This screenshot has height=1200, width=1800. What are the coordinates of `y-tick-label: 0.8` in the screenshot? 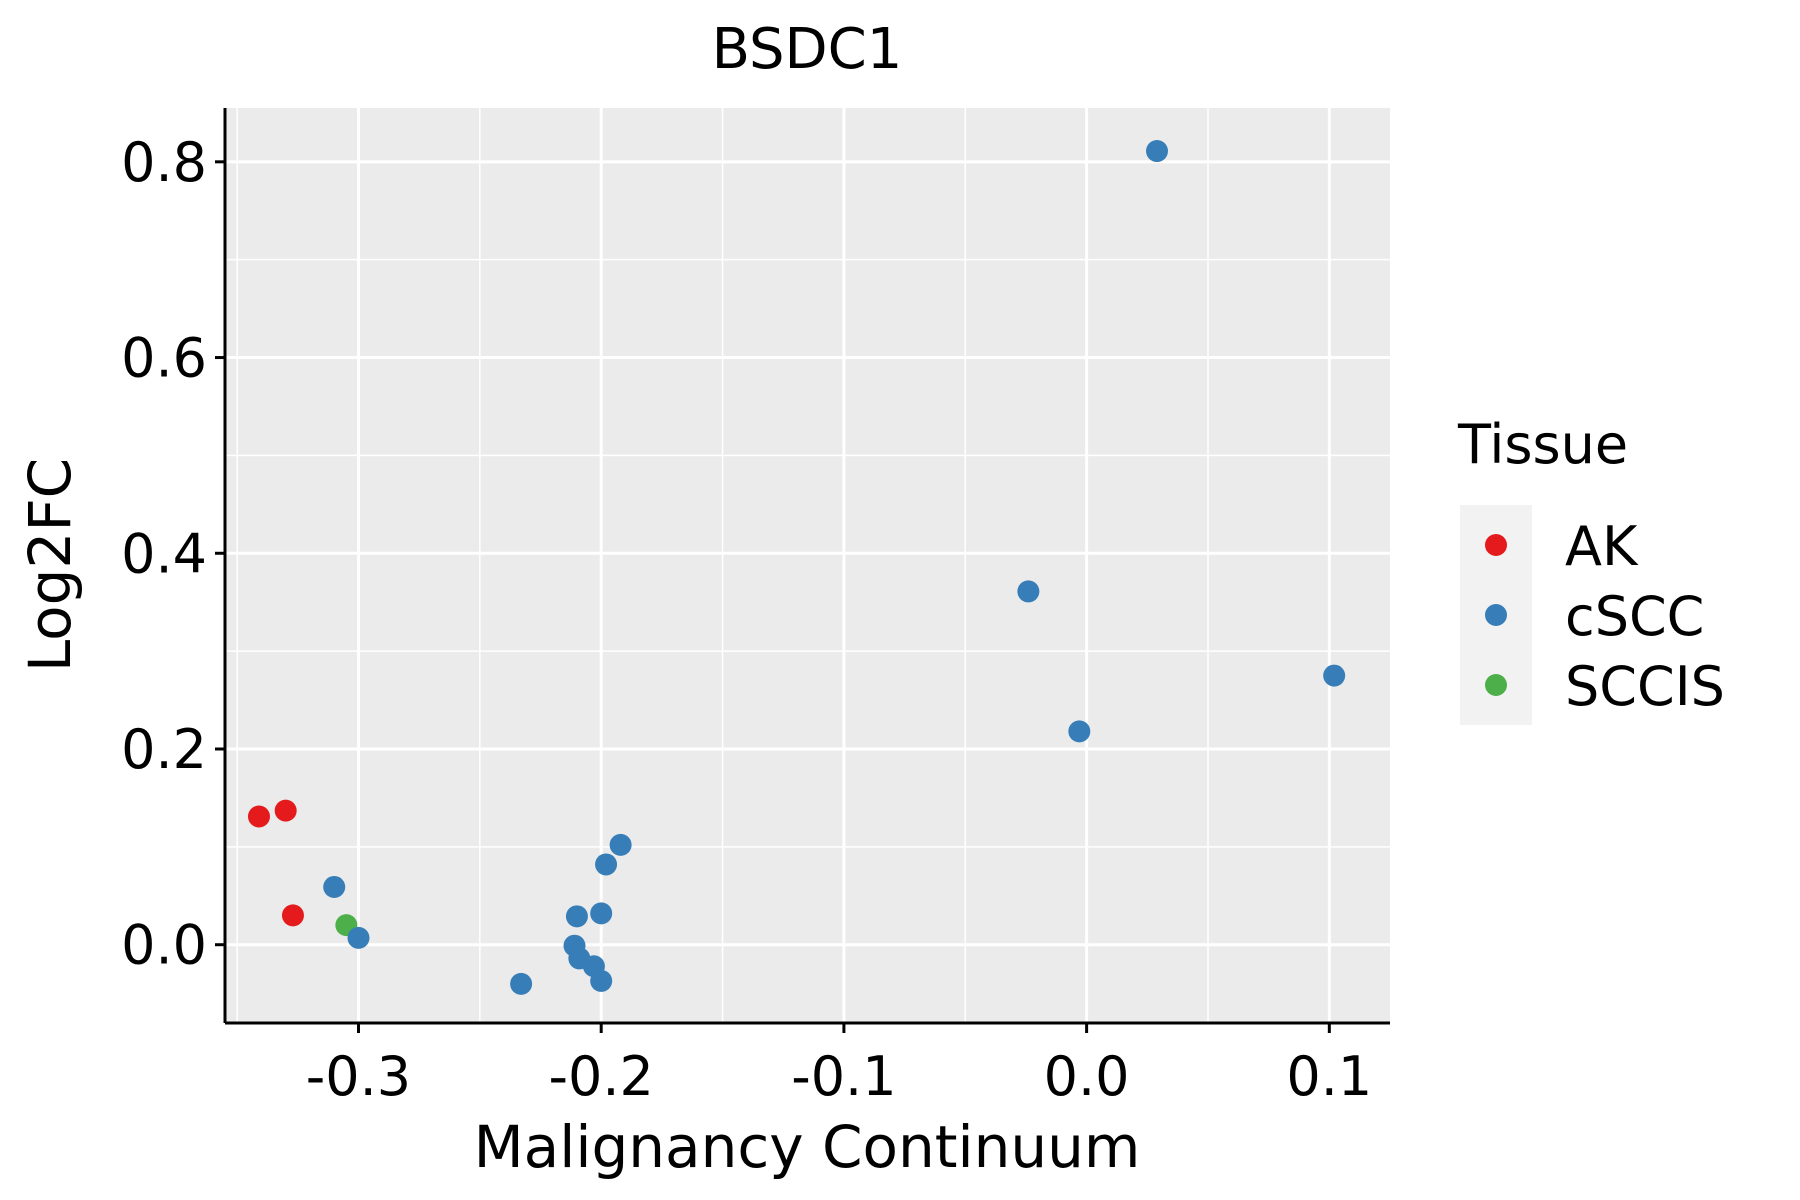 It's located at (164, 162).